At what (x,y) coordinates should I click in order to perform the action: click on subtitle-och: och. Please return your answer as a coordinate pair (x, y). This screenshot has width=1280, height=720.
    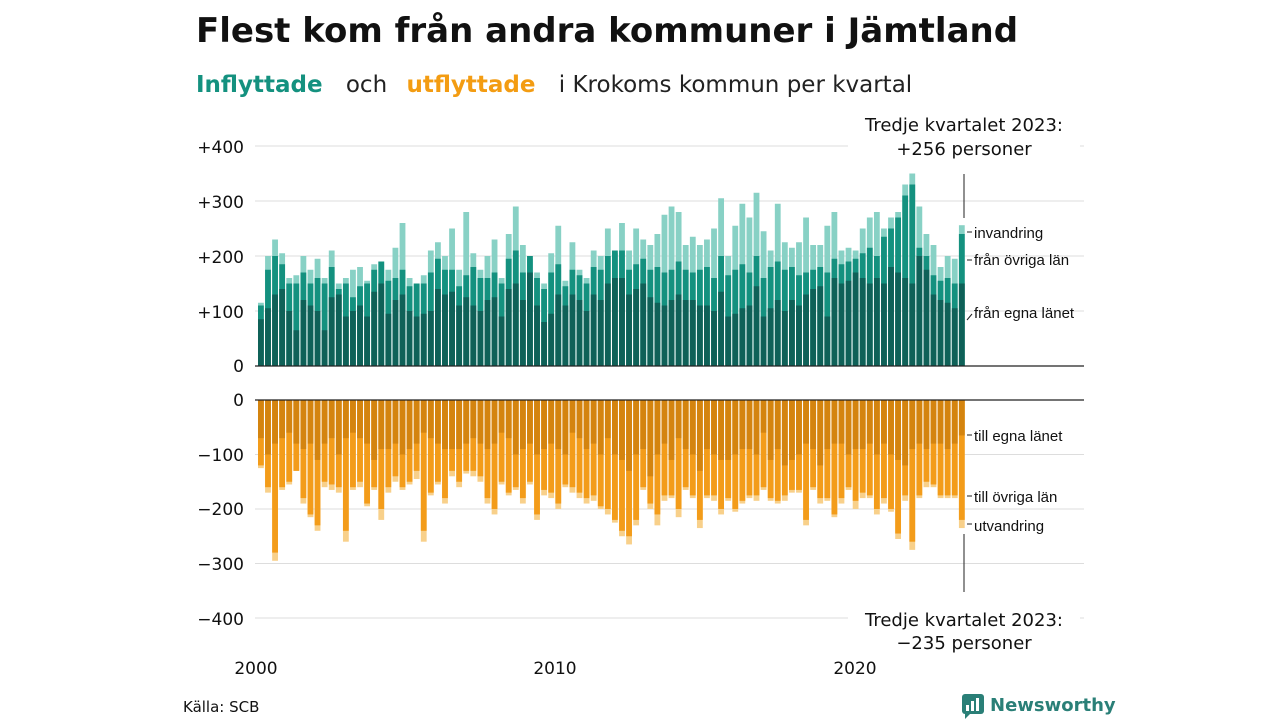
    Looking at the image, I should click on (366, 85).